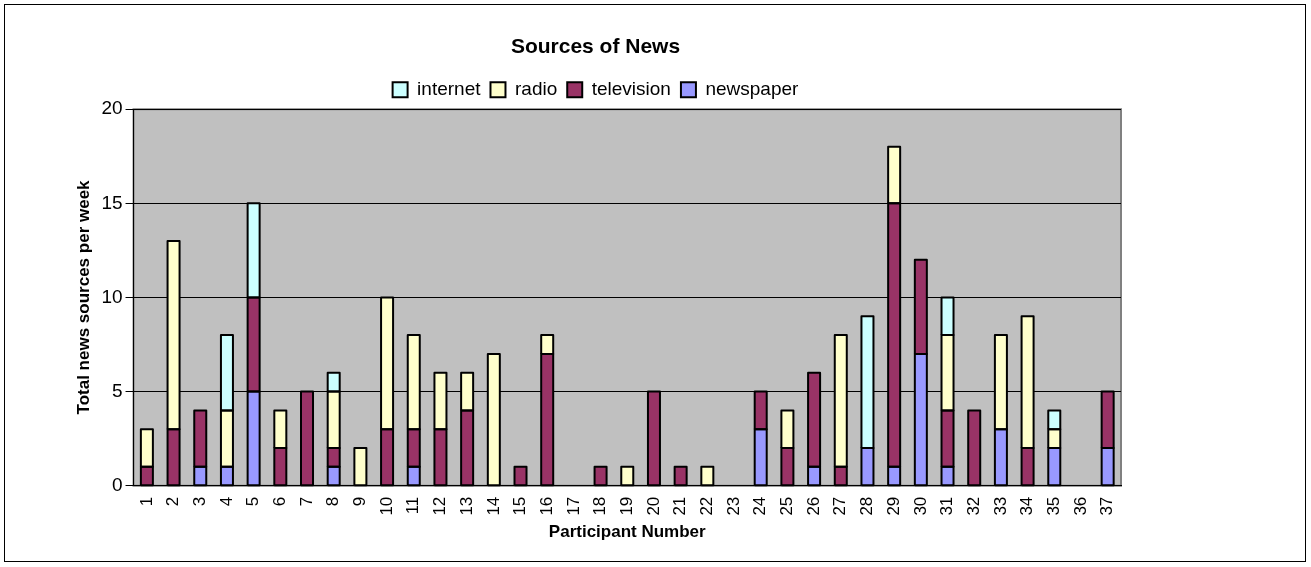 This screenshot has width=1311, height=567. What do you see at coordinates (626, 506) in the screenshot?
I see `x-tick-label: 19` at bounding box center [626, 506].